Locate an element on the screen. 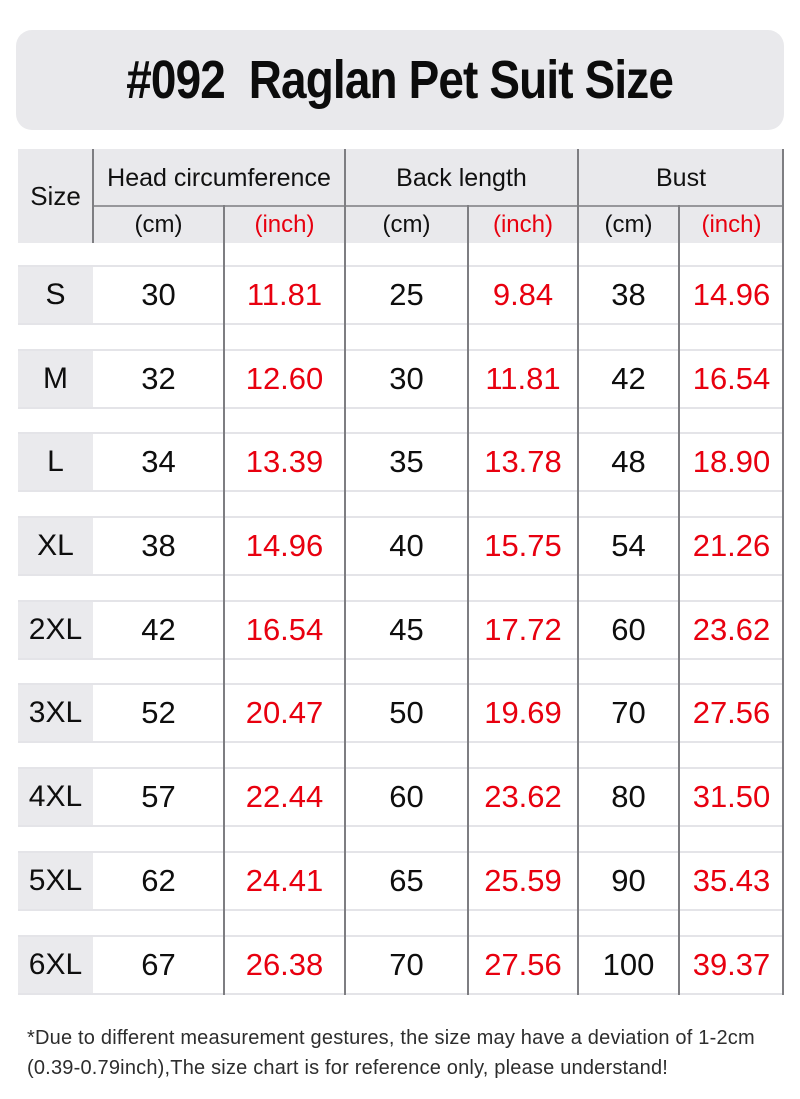 The width and height of the screenshot is (800, 1099). bust-cm-cell: 80 is located at coordinates (628, 797).